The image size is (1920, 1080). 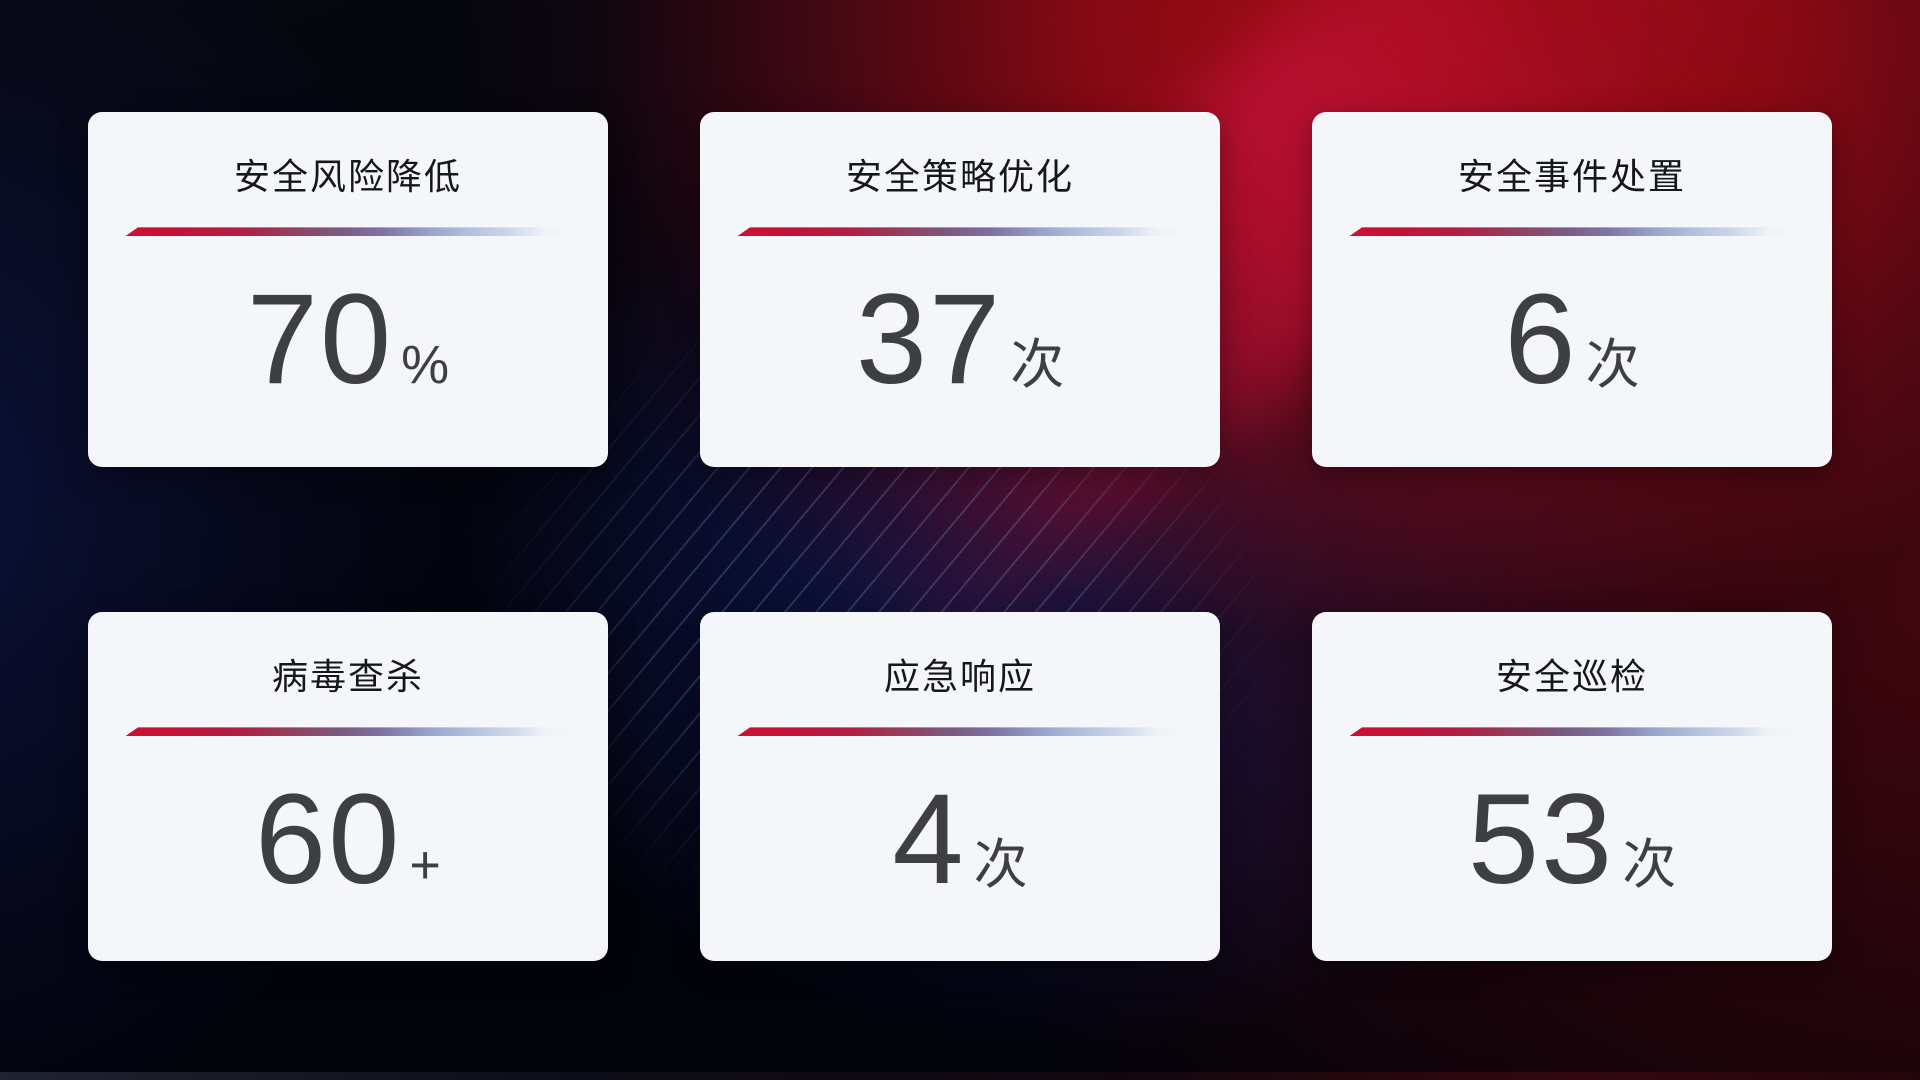 I want to click on stat-value: 60, so click(x=328, y=840).